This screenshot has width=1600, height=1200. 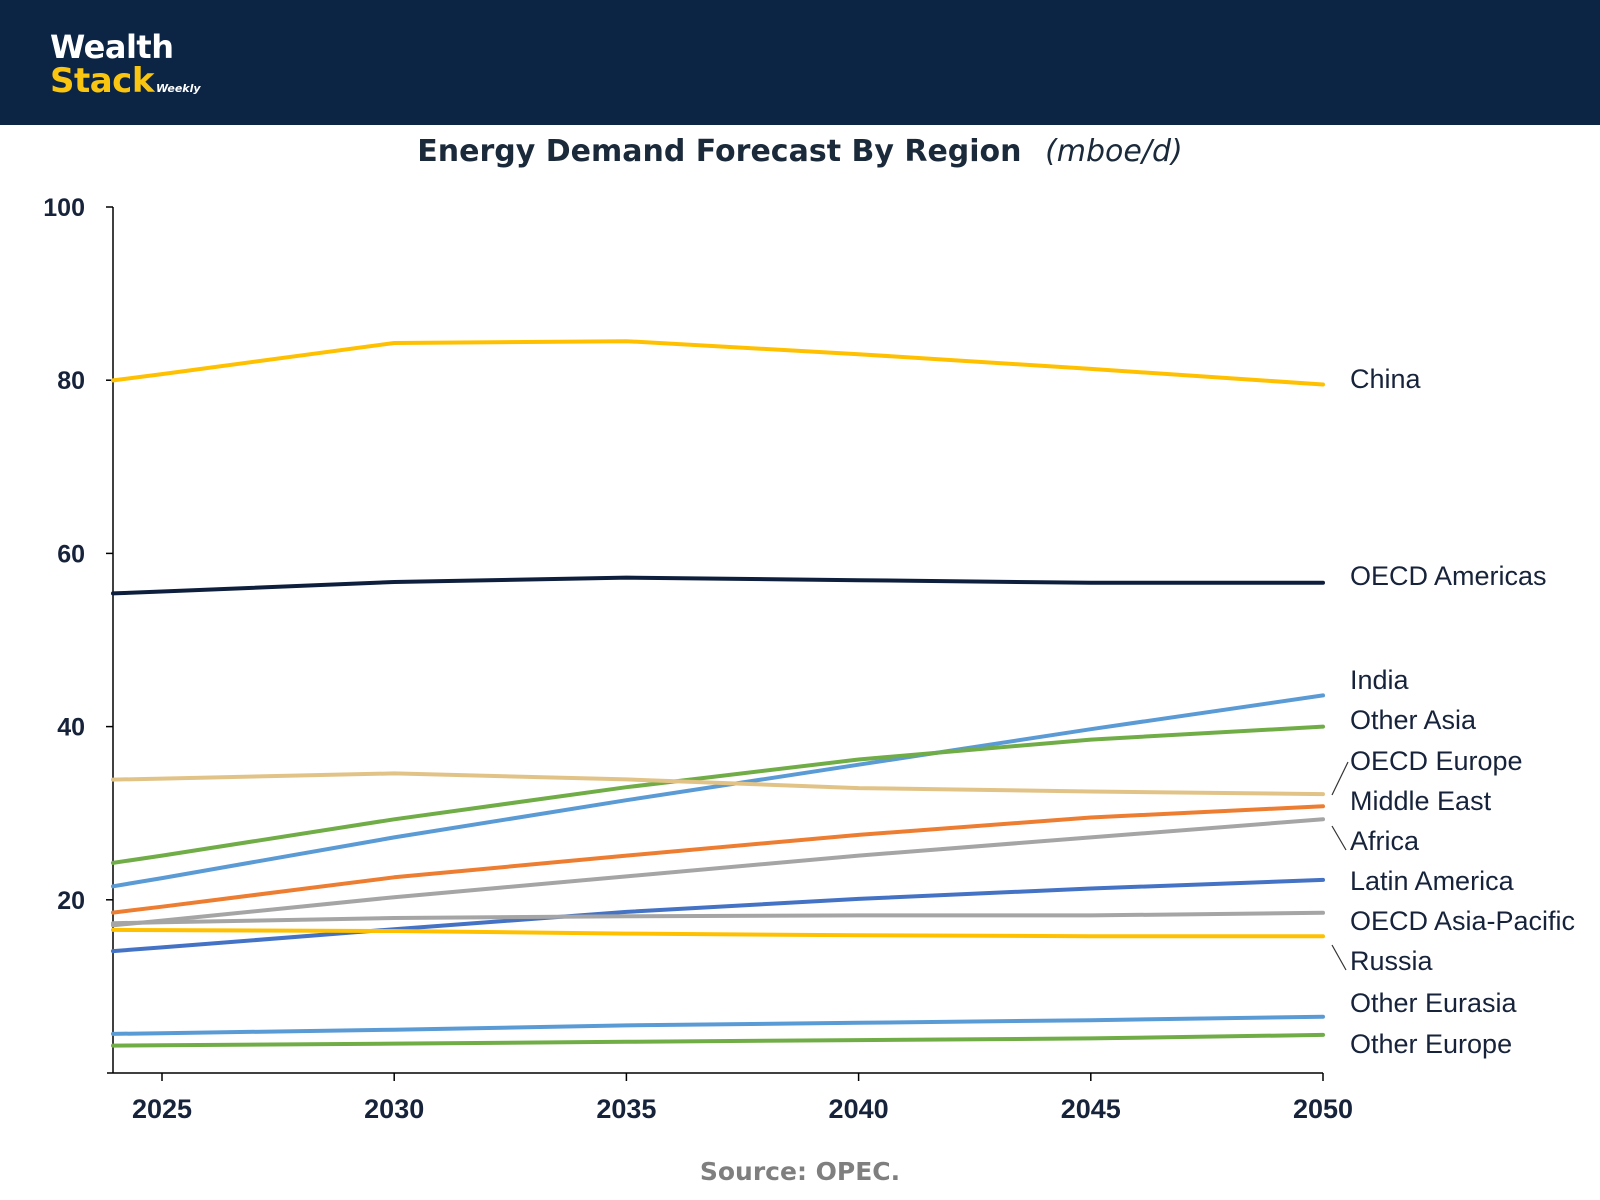 What do you see at coordinates (626, 1109) in the screenshot?
I see `x-tick-label-2035: 2035` at bounding box center [626, 1109].